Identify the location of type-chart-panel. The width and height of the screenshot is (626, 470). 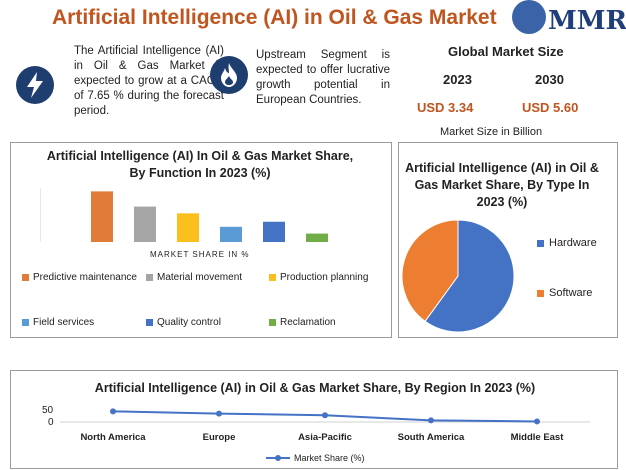
(508, 240).